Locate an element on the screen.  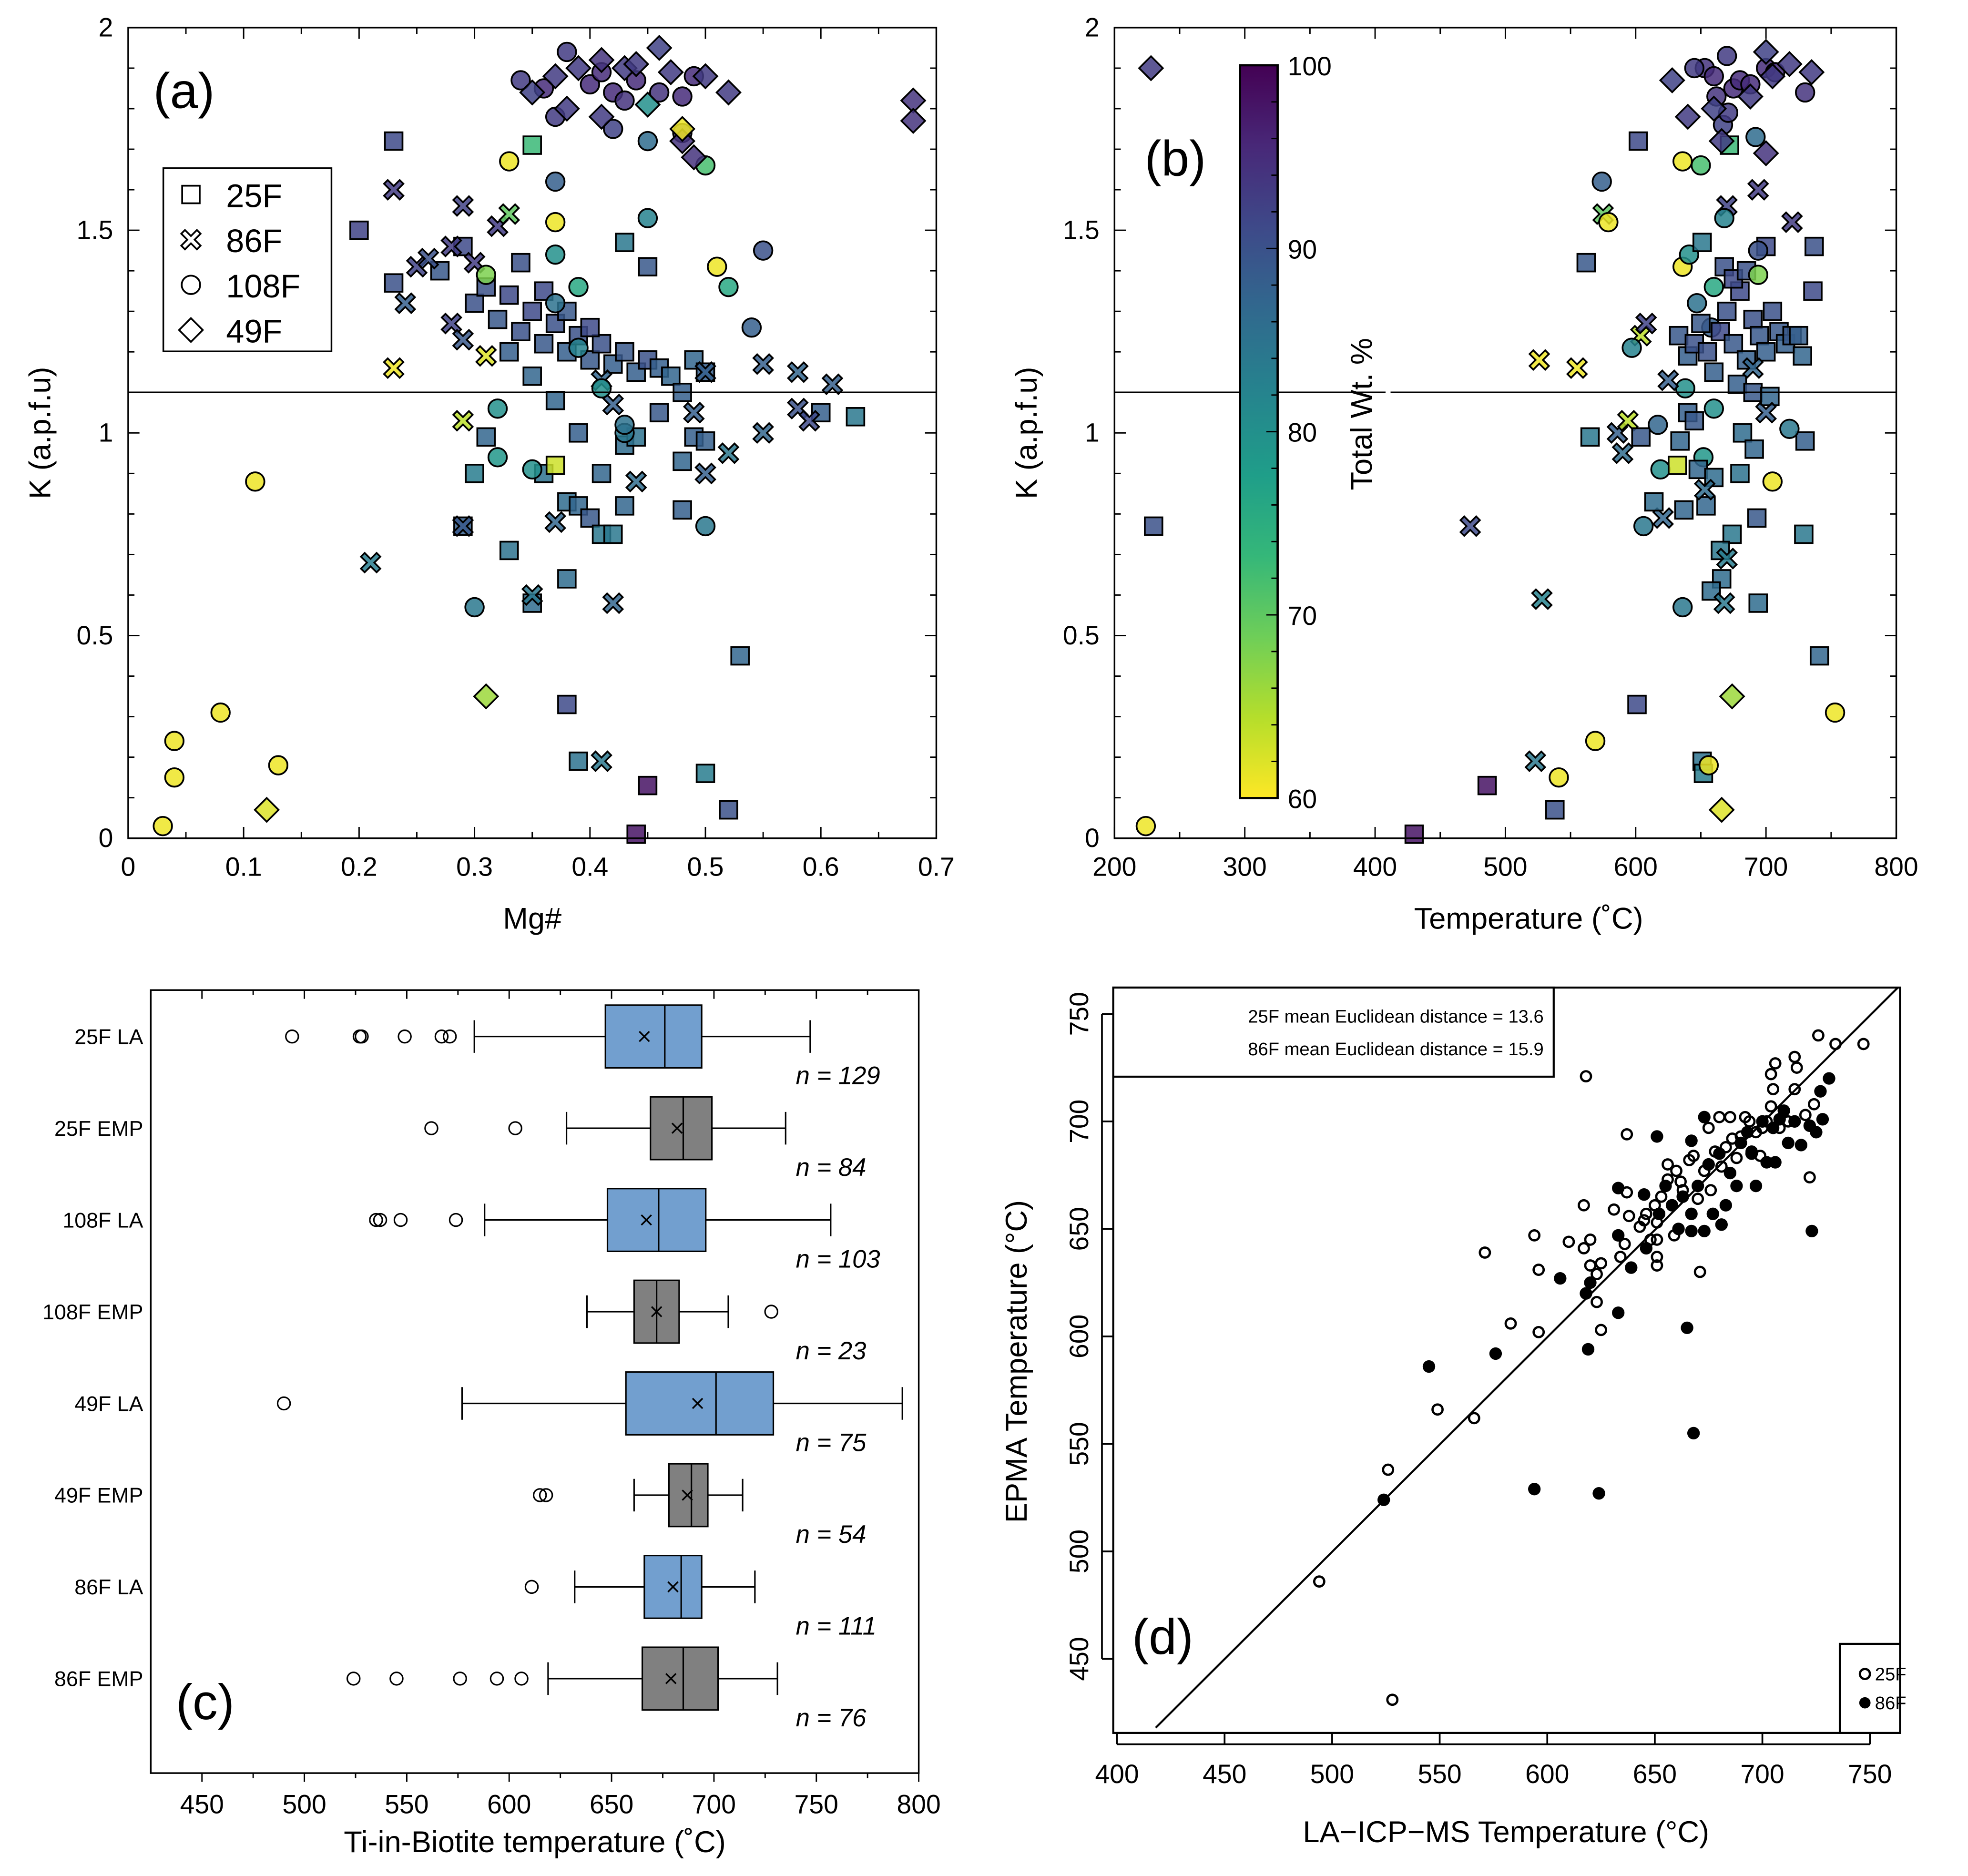
n-count-label: n = 23 is located at coordinates (832, 1351).